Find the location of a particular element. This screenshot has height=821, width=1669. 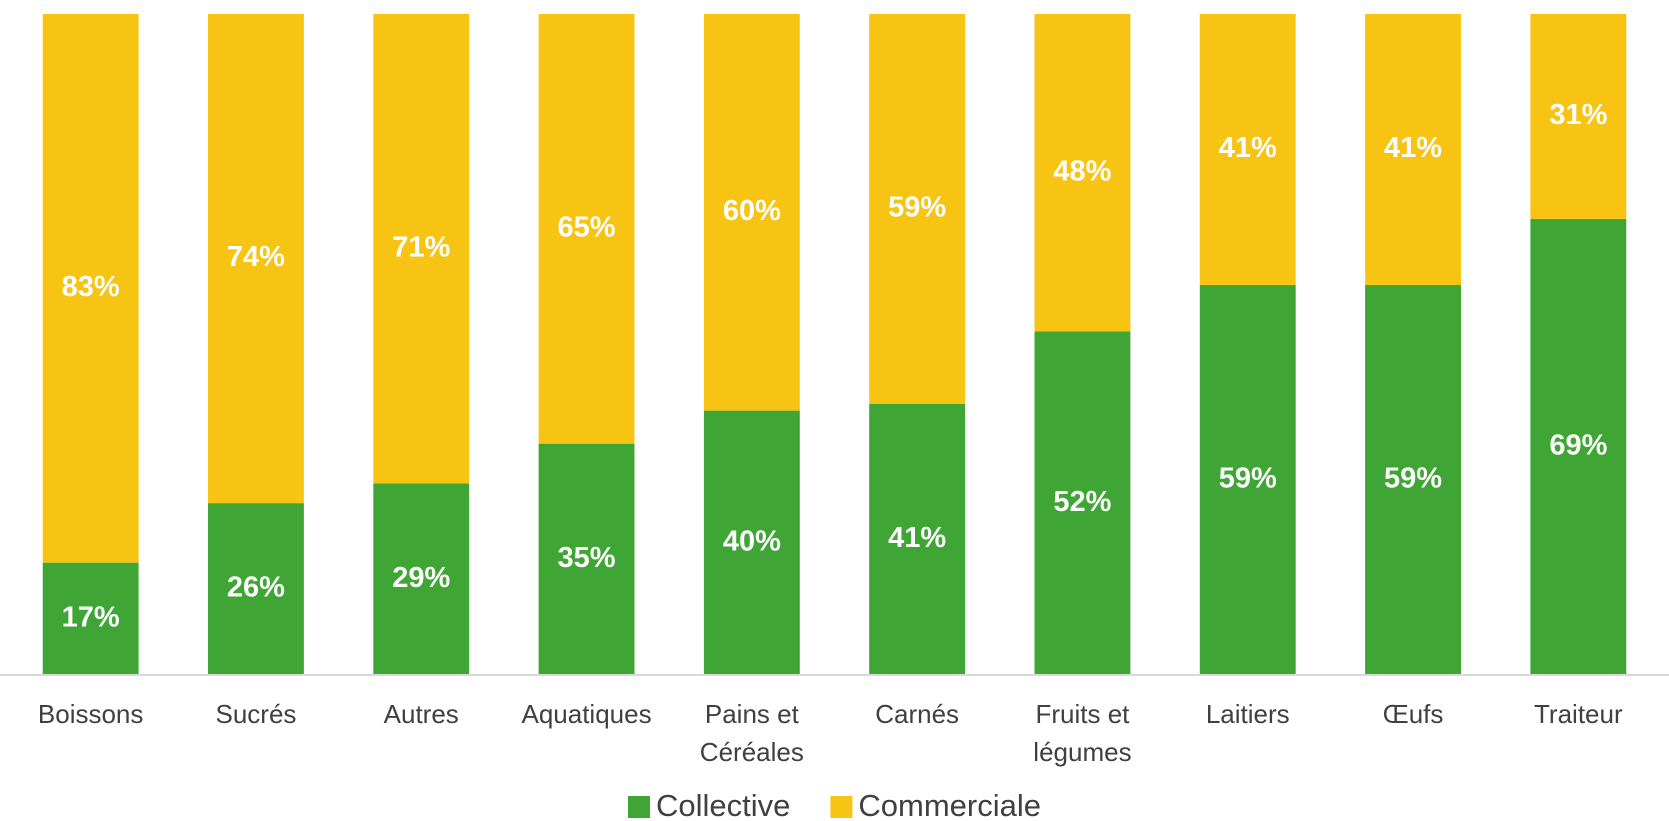

data-label: 31% is located at coordinates (1578, 115).